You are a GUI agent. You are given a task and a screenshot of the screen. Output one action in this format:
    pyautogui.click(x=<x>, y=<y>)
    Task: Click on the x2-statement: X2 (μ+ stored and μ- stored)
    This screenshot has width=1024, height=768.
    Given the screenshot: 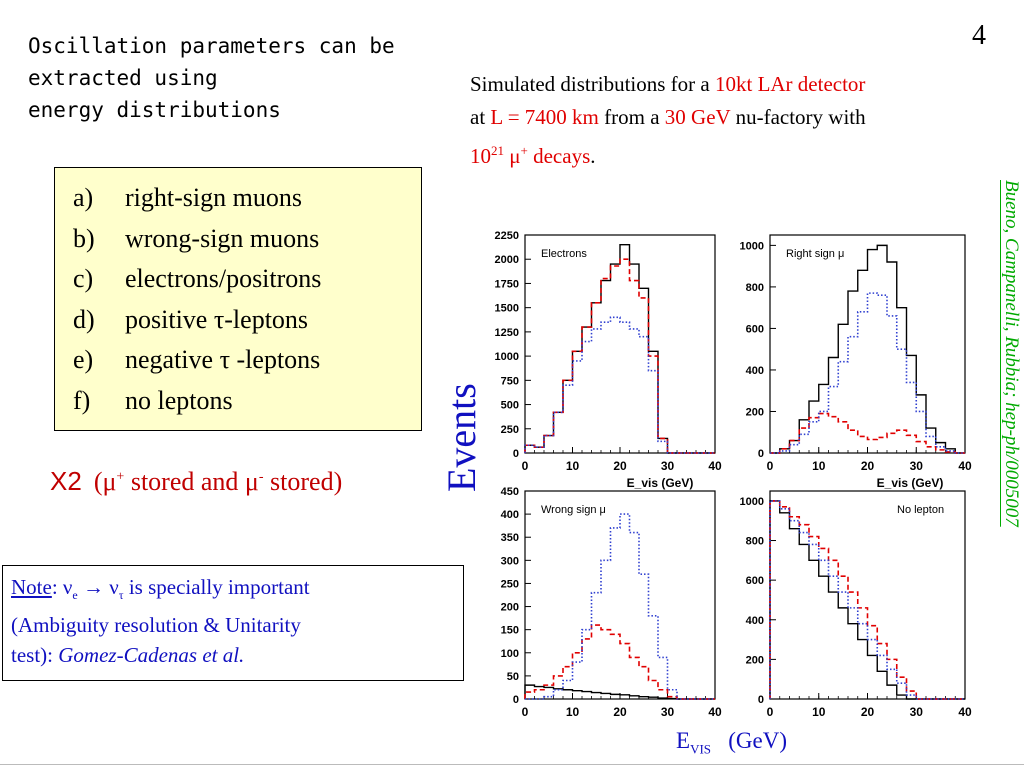 What is the action you would take?
    pyautogui.click(x=196, y=481)
    